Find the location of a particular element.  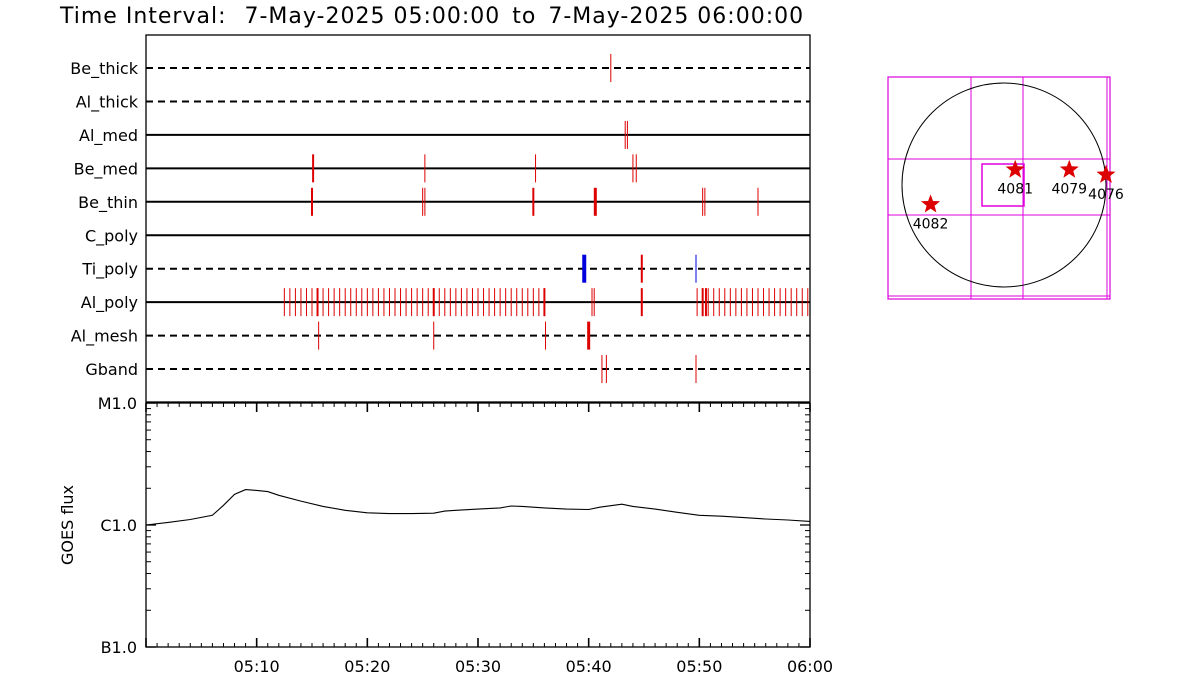

row-label-al-med: Al_med is located at coordinates (108, 136).